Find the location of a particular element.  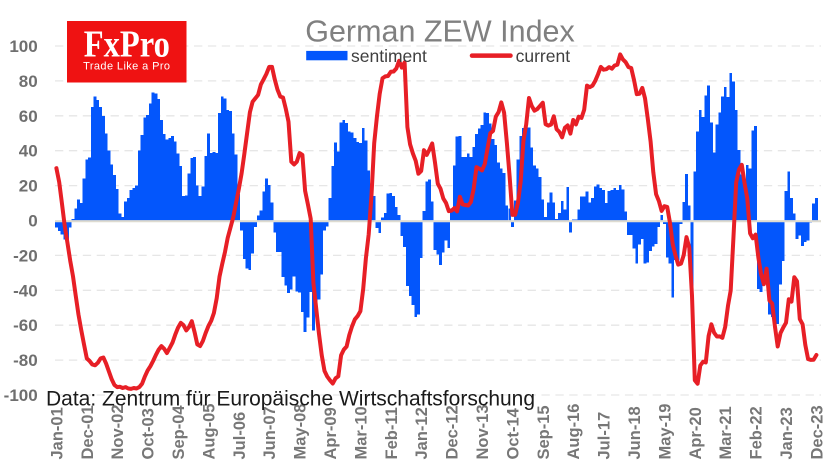

svg-text: -20 is located at coordinates (25, 255).